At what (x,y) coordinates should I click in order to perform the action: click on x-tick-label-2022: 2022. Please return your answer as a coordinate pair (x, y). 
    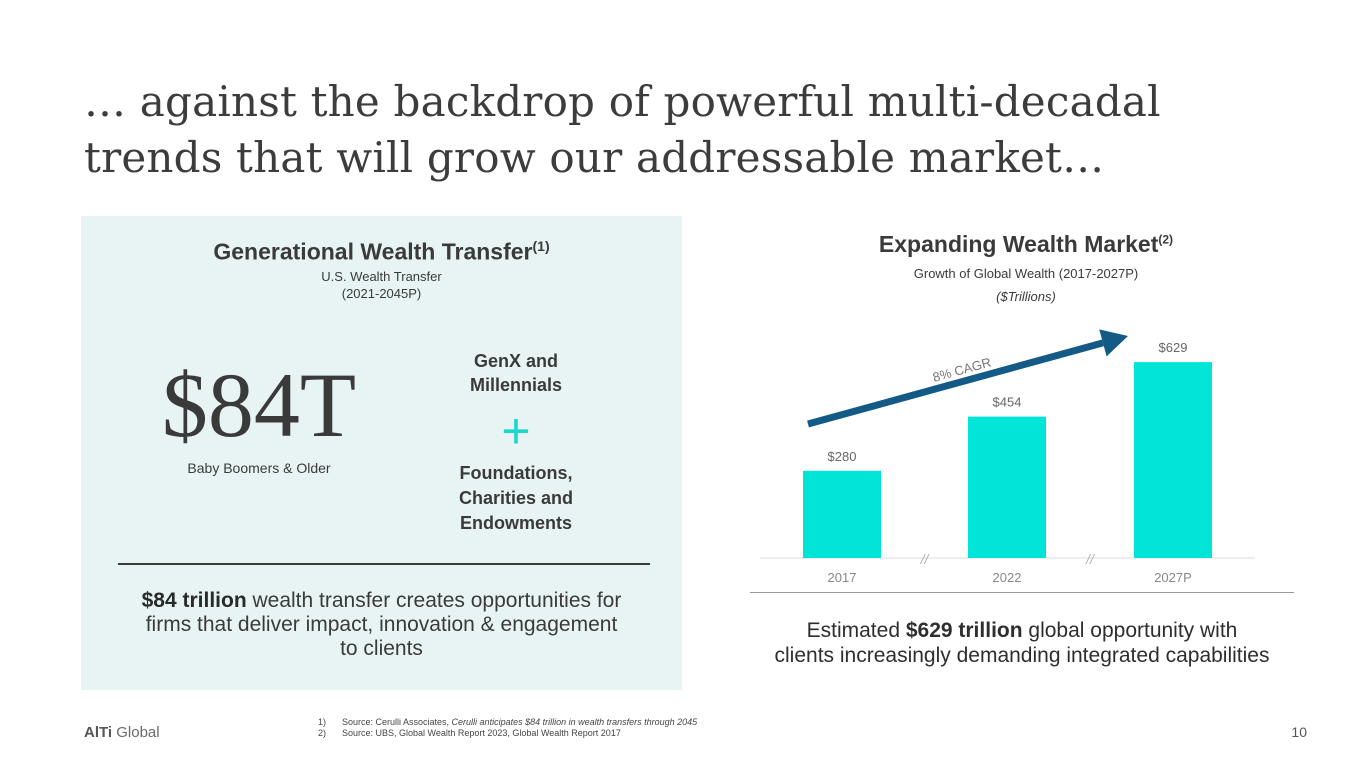
    Looking at the image, I should click on (1007, 577).